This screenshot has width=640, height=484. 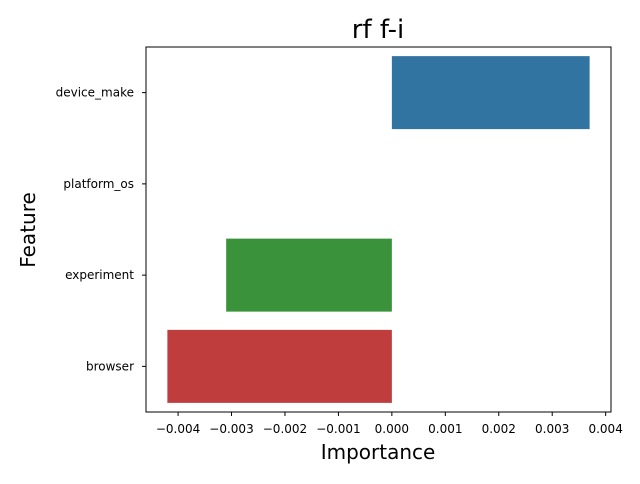 What do you see at coordinates (338, 429) in the screenshot?
I see `x-tick-label: −0.001` at bounding box center [338, 429].